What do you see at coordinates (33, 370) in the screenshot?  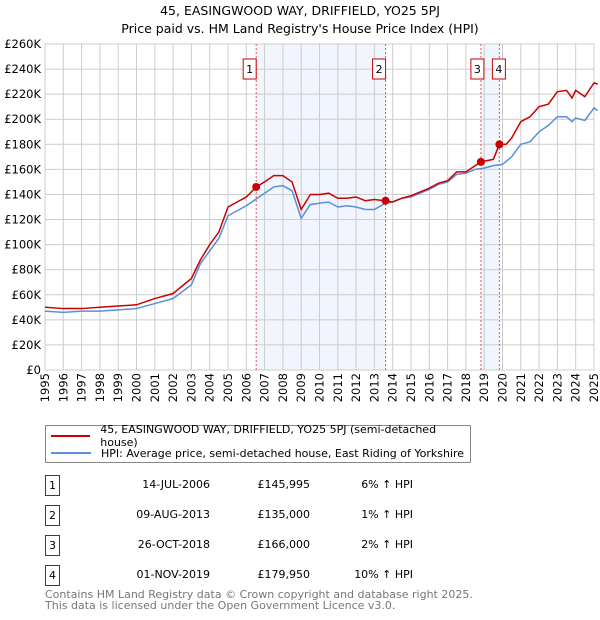 I see `y-tick-label: £0` at bounding box center [33, 370].